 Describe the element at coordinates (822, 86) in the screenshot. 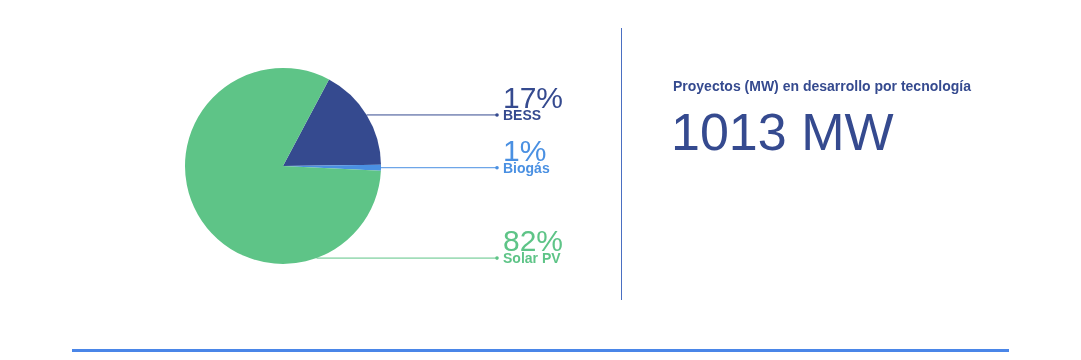

I see `text: Proyectos (MW) en desarrollo por tecnología` at that location.